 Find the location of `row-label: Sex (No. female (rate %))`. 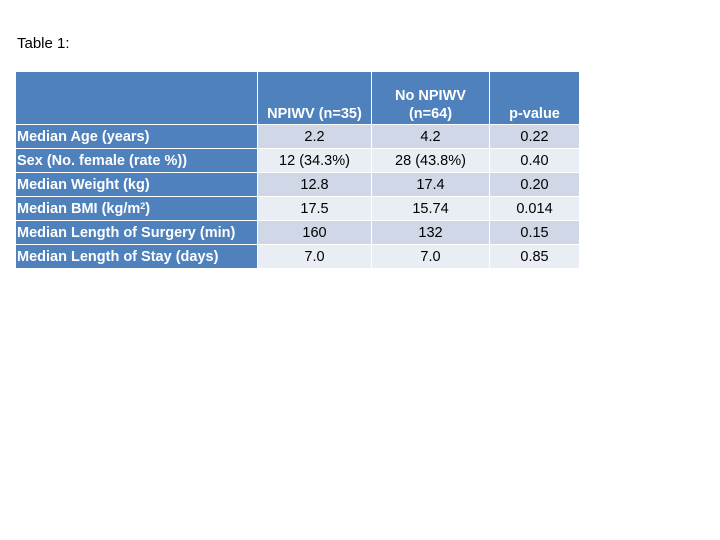

row-label: Sex (No. female (rate %)) is located at coordinates (136, 160).